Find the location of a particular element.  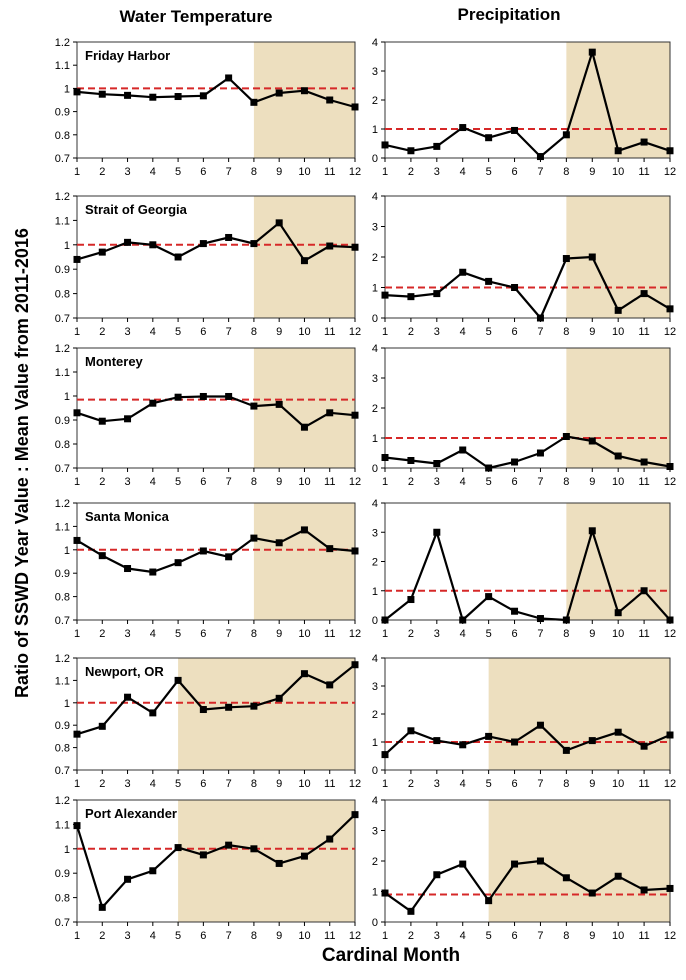

panel-friday-harbor-water-temperature-point-m12 is located at coordinates (355, 107).